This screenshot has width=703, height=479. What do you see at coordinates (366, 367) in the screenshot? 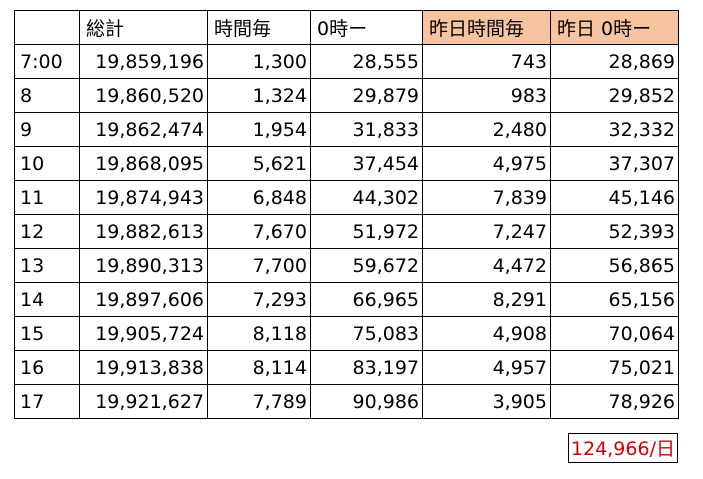
I see `since-midnight-cell: 83,197` at bounding box center [366, 367].